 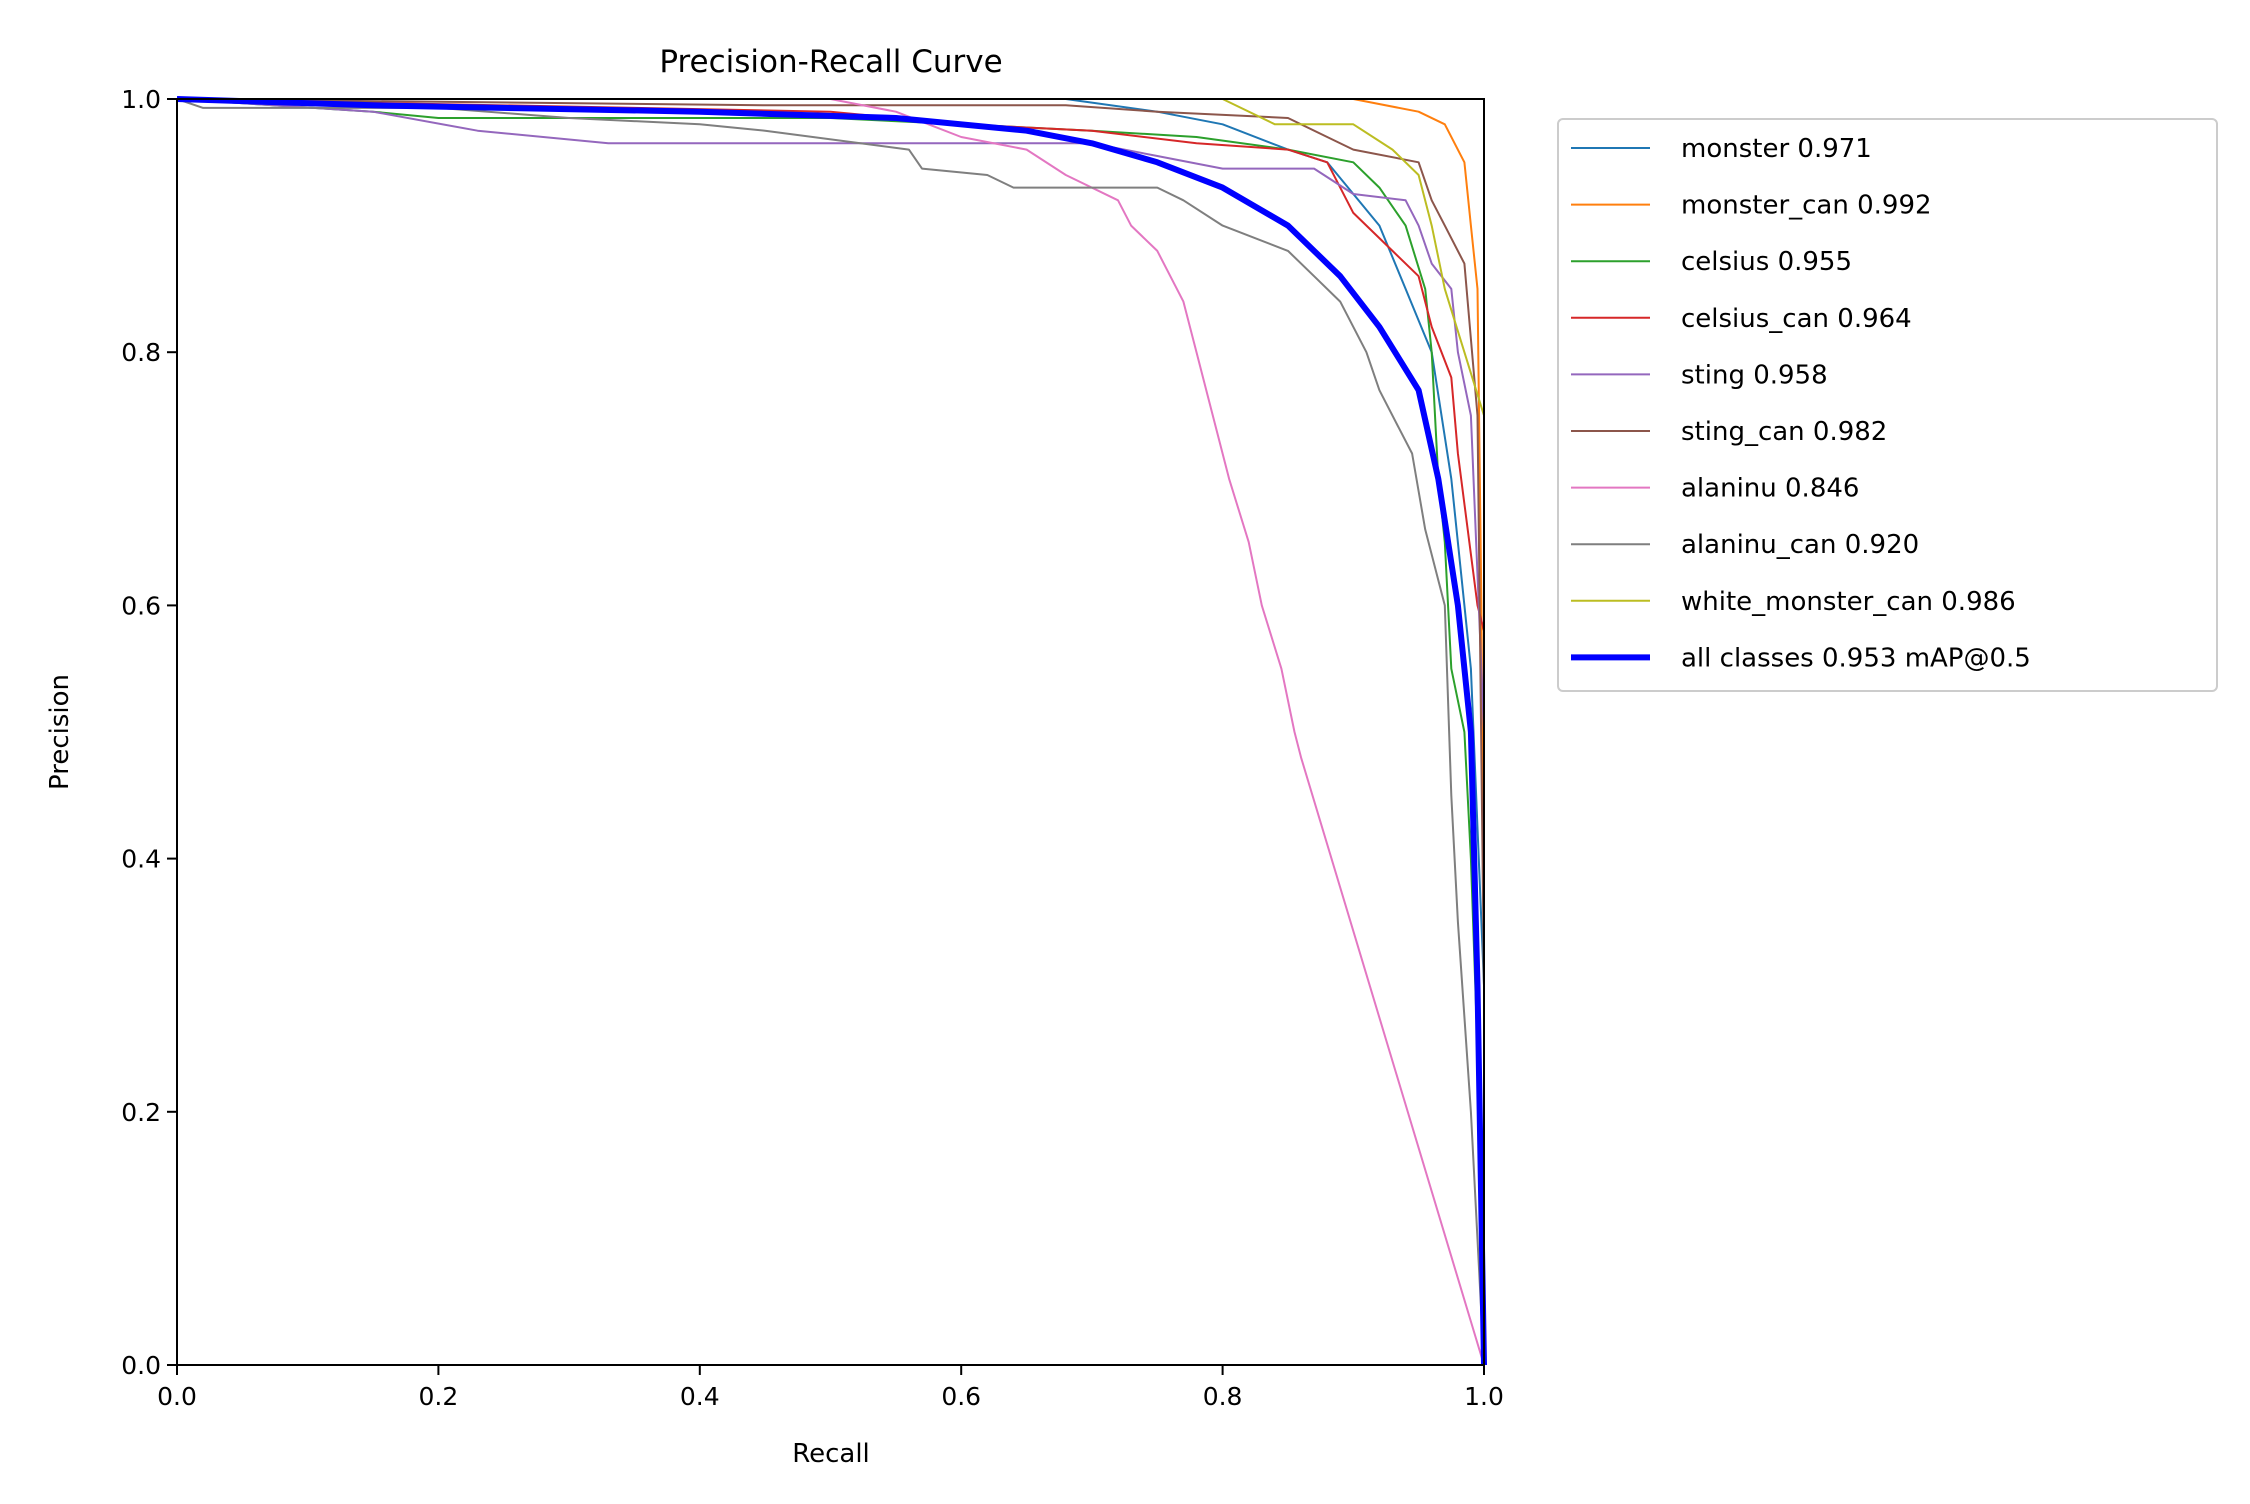 I want to click on legend-entry: white_monster_can 0.986, so click(x=1848, y=602).